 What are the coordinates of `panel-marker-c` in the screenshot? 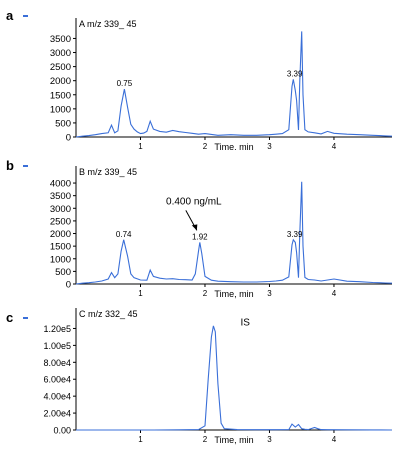 It's located at (25, 318).